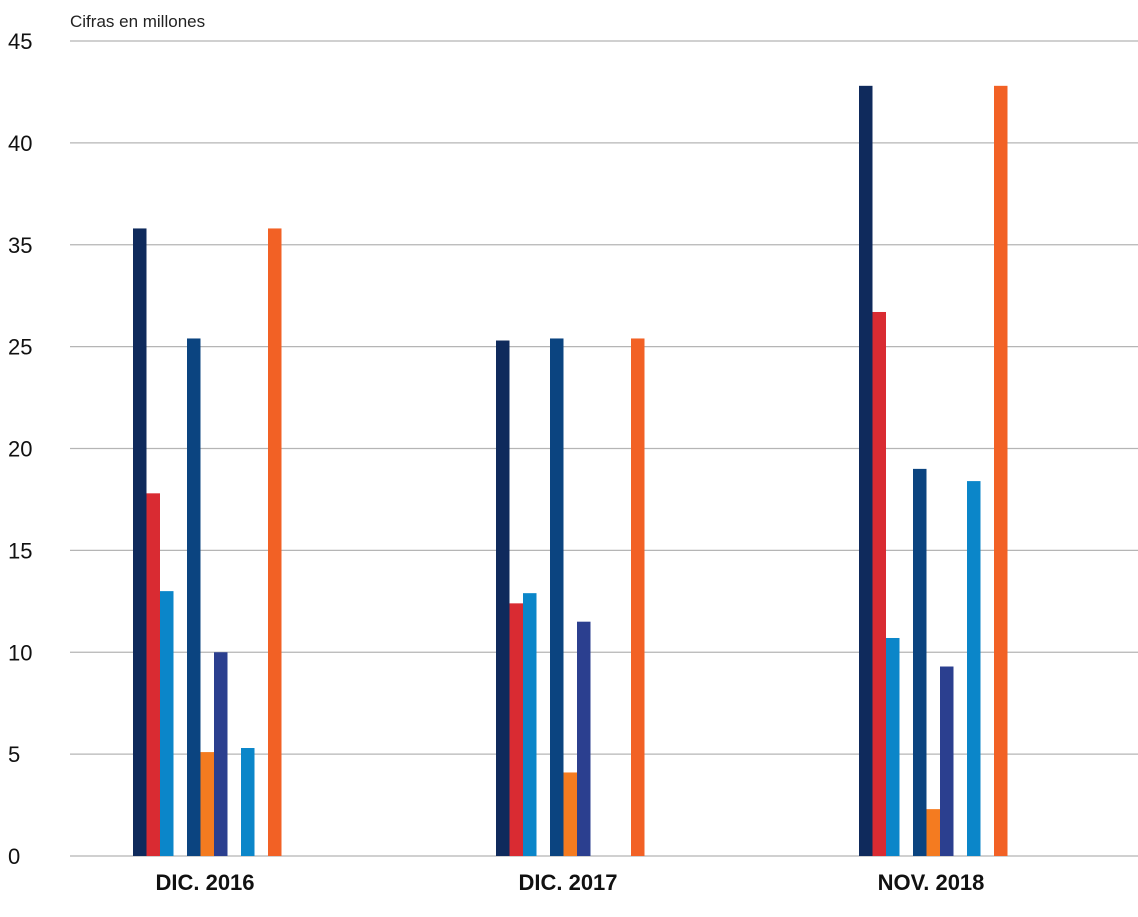 This screenshot has height=917, width=1138. Describe the element at coordinates (14, 754) in the screenshot. I see `y-tick-label: 5` at that location.